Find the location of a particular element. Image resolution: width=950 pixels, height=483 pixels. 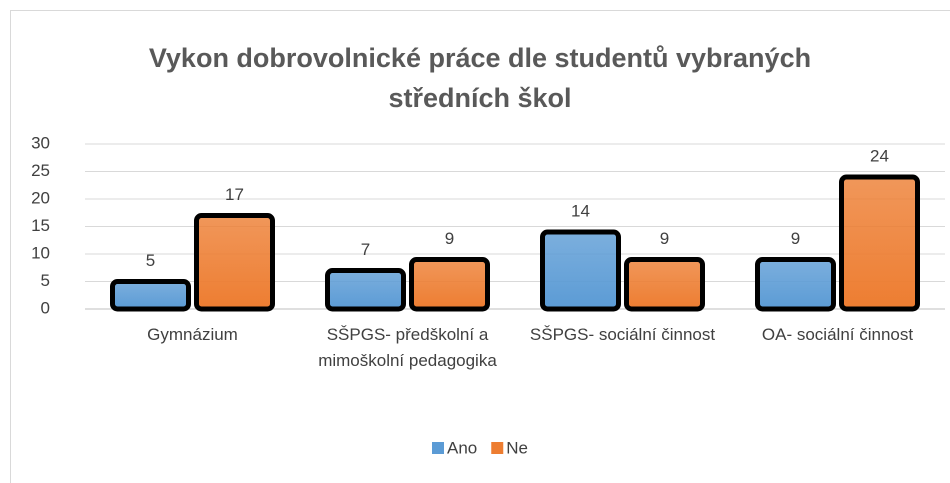

data-label: 5 is located at coordinates (150, 260).